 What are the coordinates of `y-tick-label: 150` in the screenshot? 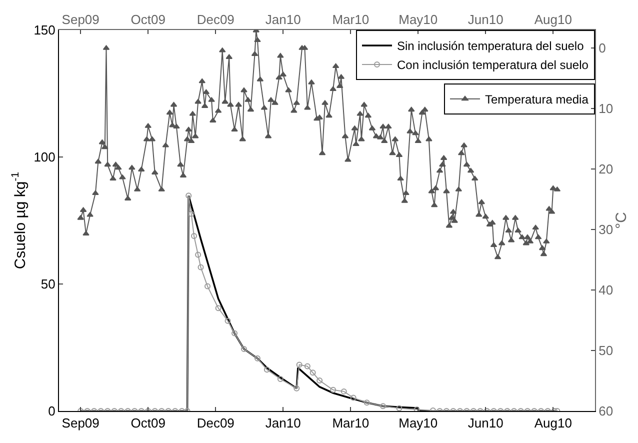 It's located at (45, 30).